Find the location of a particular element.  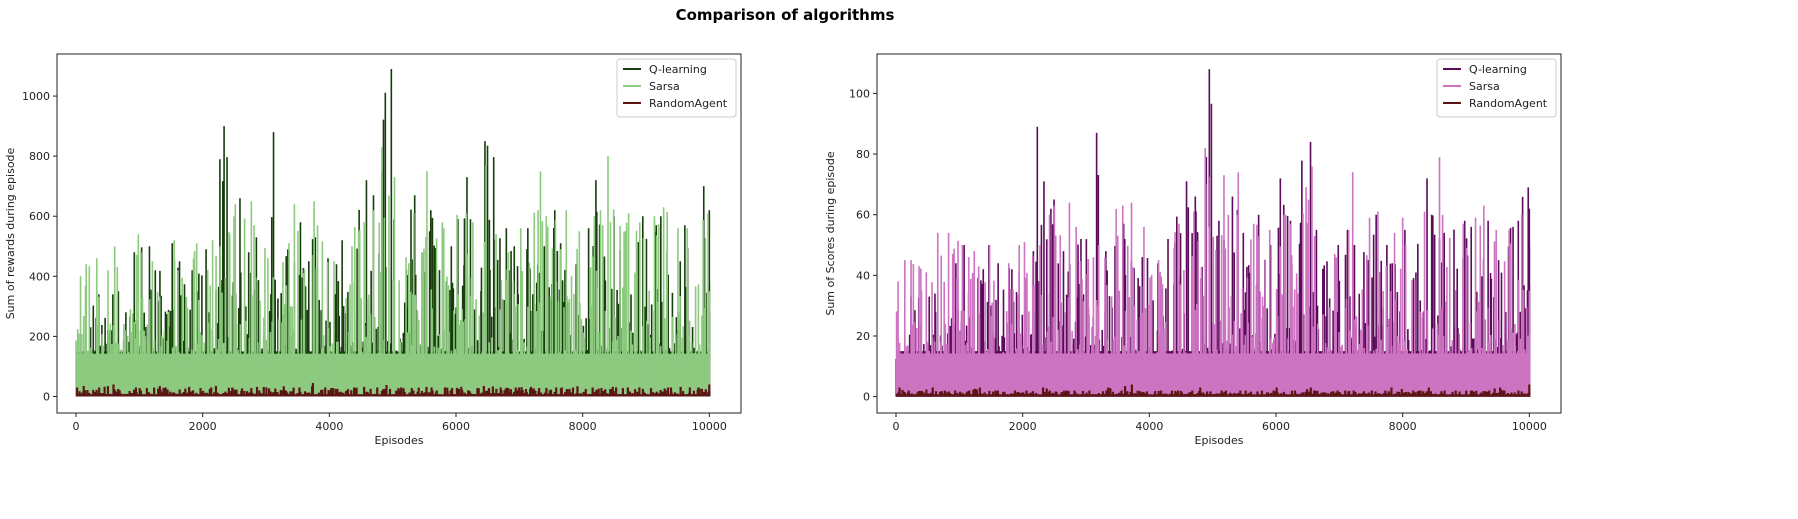

y-tick-label: 600 is located at coordinates (39, 216).